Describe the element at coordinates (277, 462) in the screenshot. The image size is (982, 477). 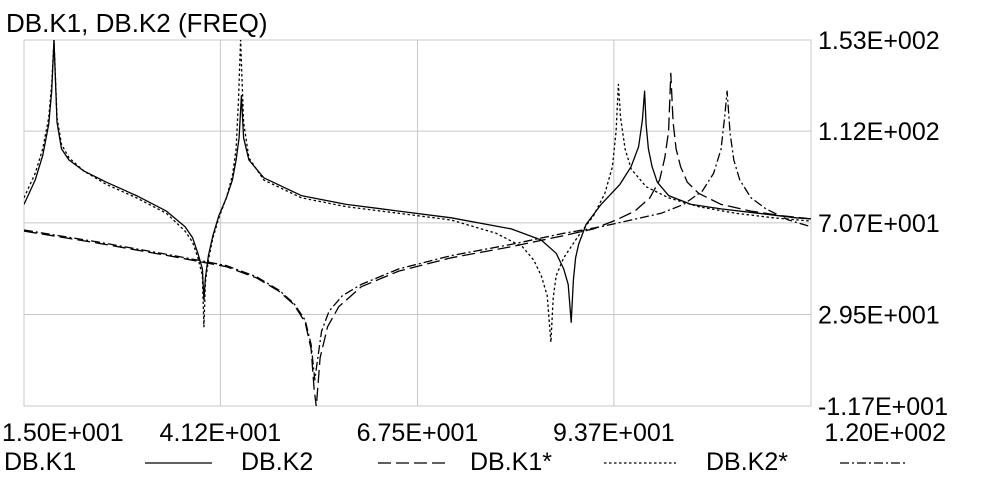
I see `legend-label: DB.K2` at that location.